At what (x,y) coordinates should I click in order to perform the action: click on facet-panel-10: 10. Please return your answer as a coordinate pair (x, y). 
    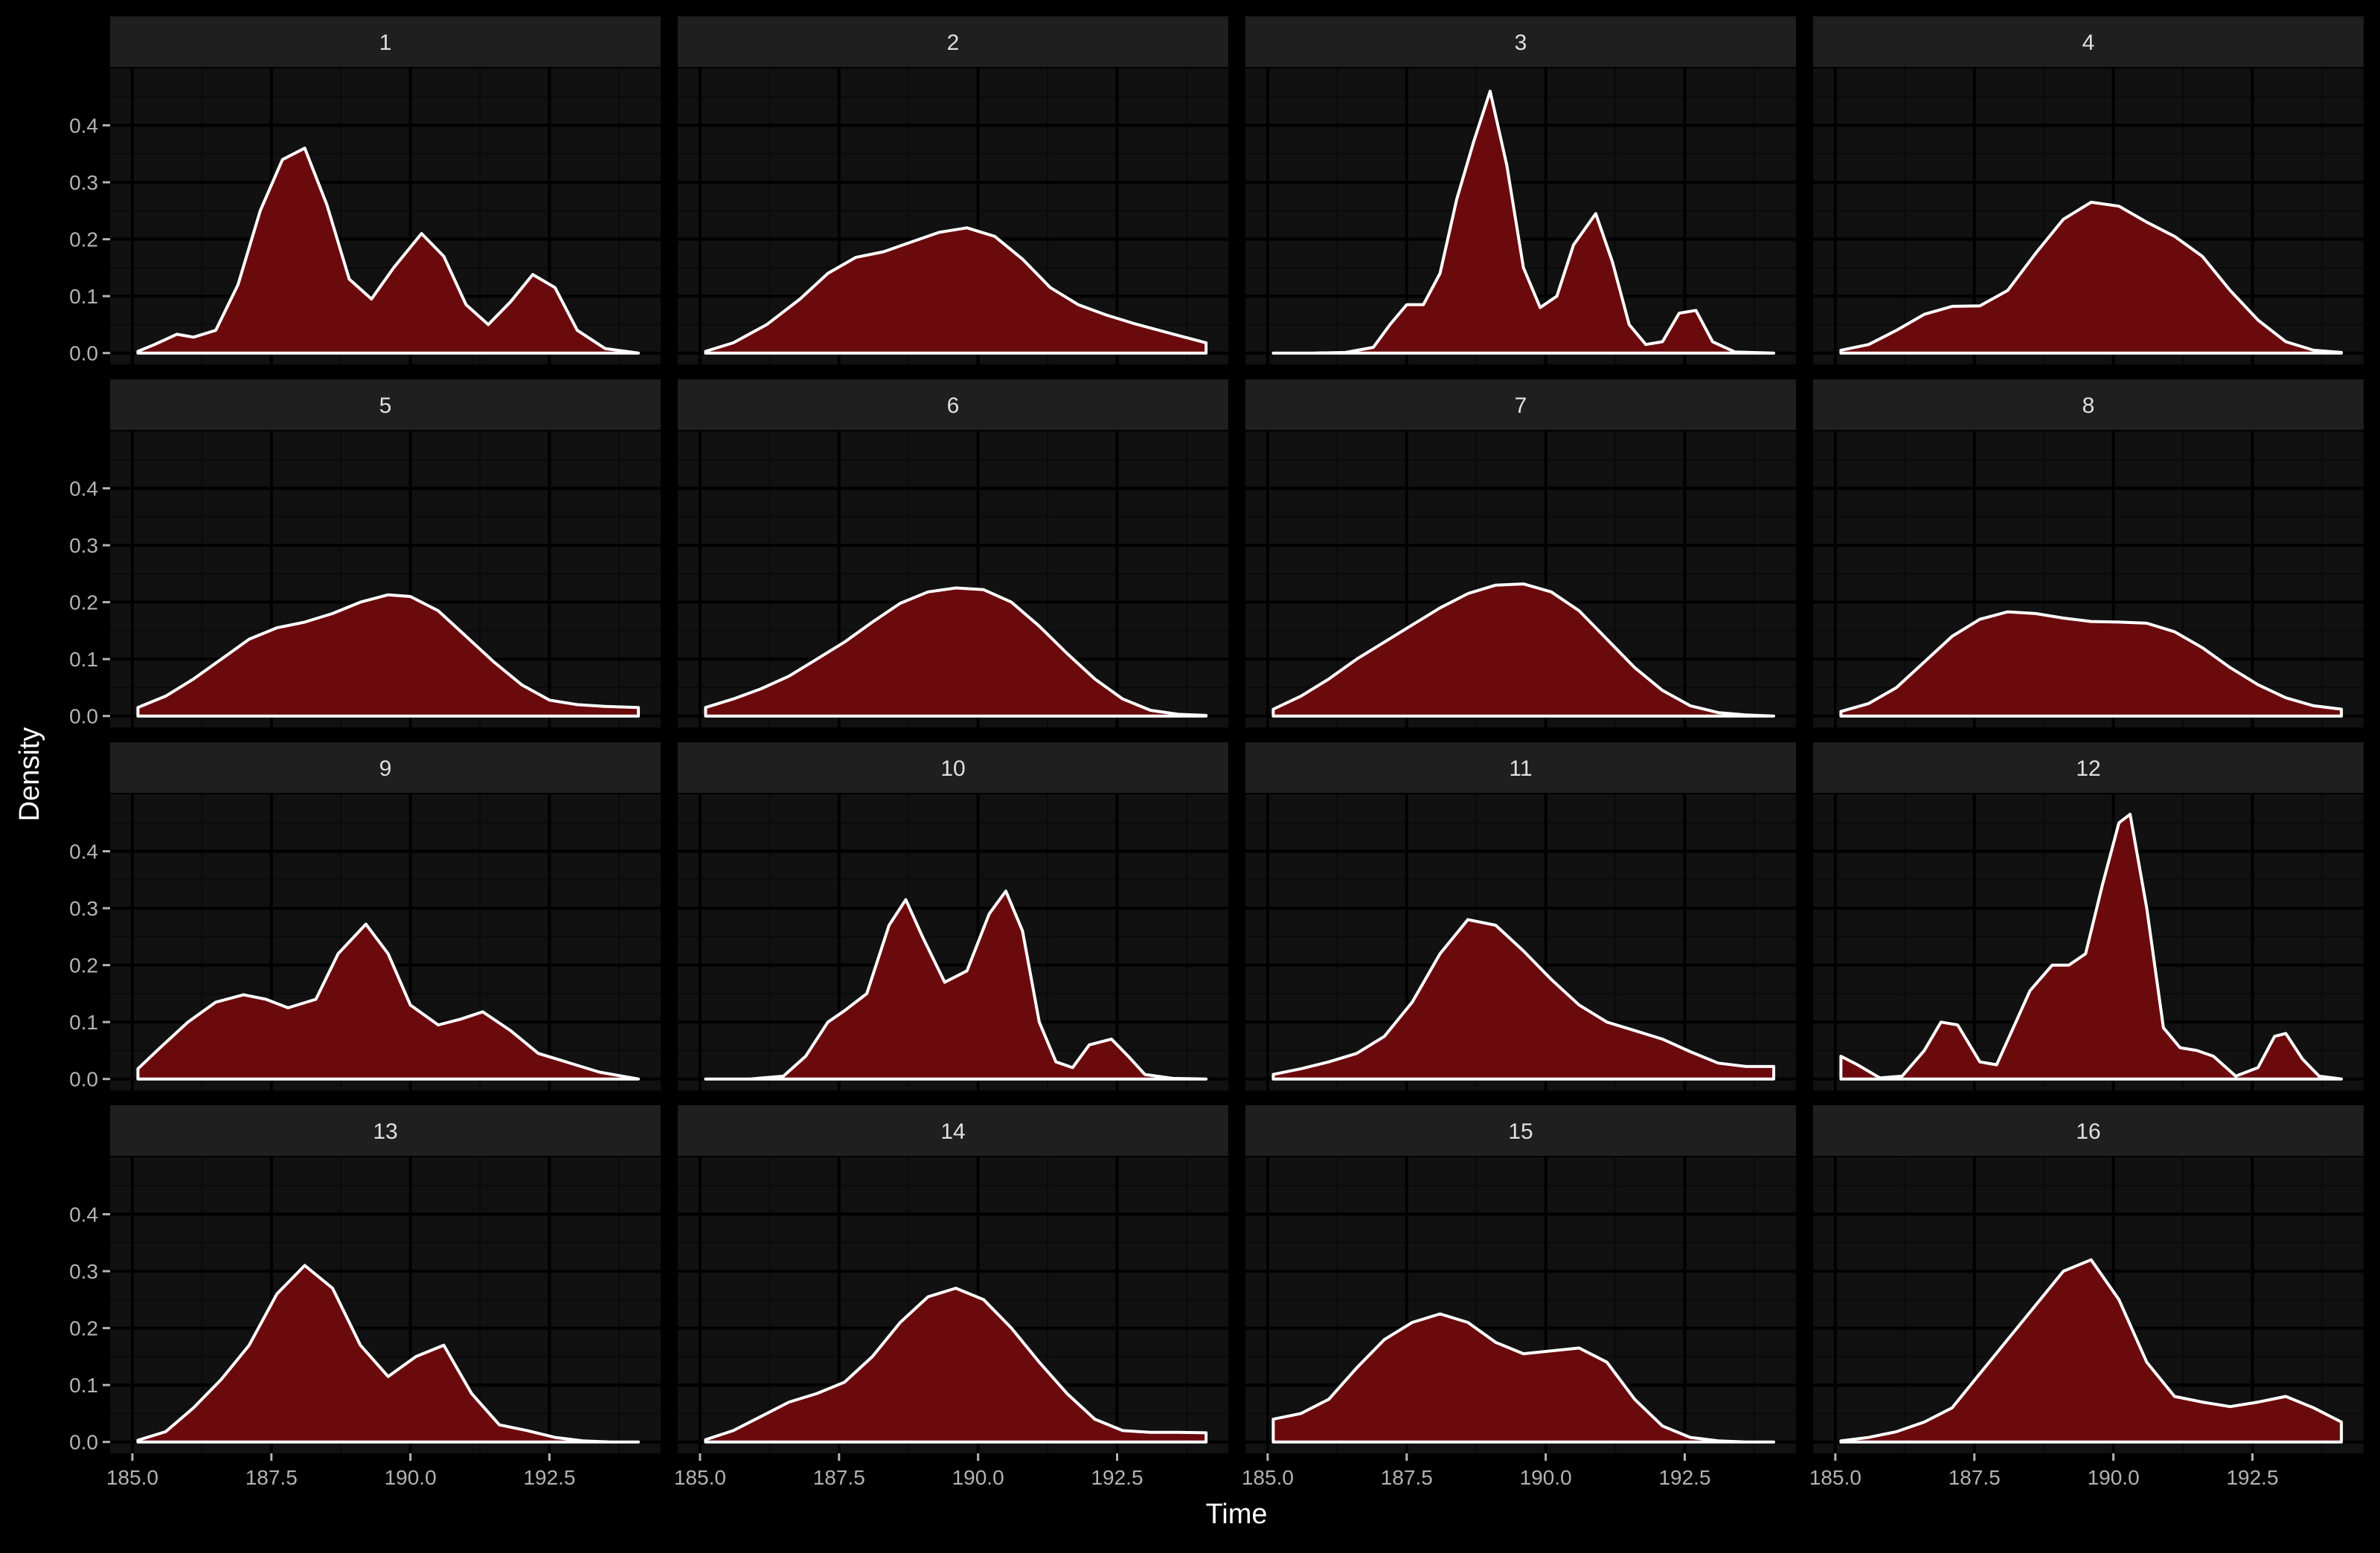
    Looking at the image, I should click on (953, 916).